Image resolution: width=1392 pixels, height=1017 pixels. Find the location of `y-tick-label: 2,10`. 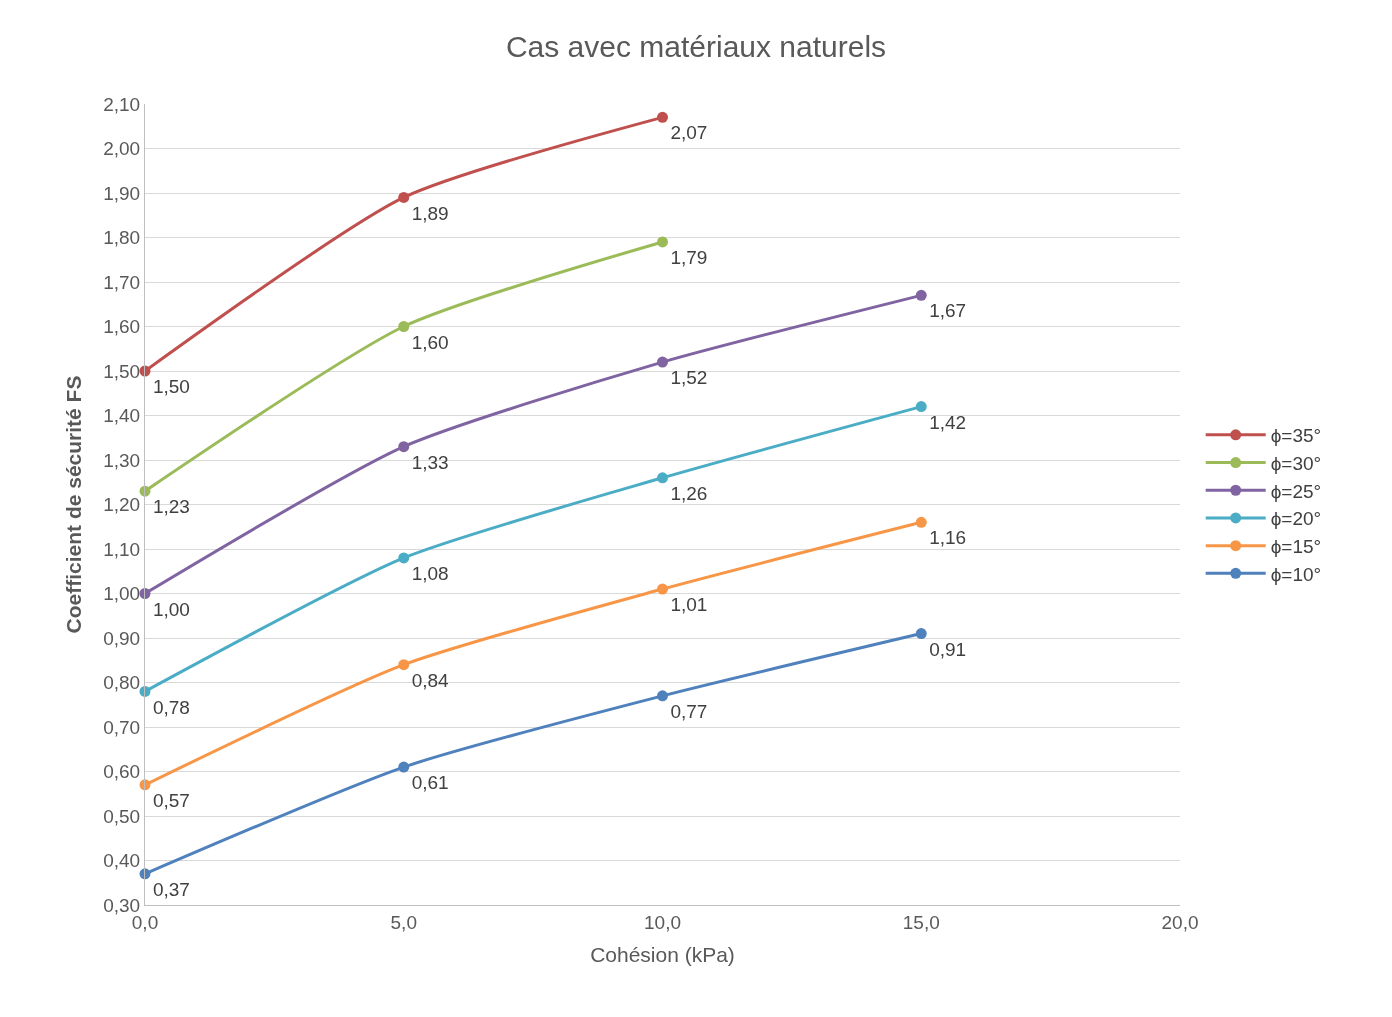

y-tick-label: 2,10 is located at coordinates (122, 104).